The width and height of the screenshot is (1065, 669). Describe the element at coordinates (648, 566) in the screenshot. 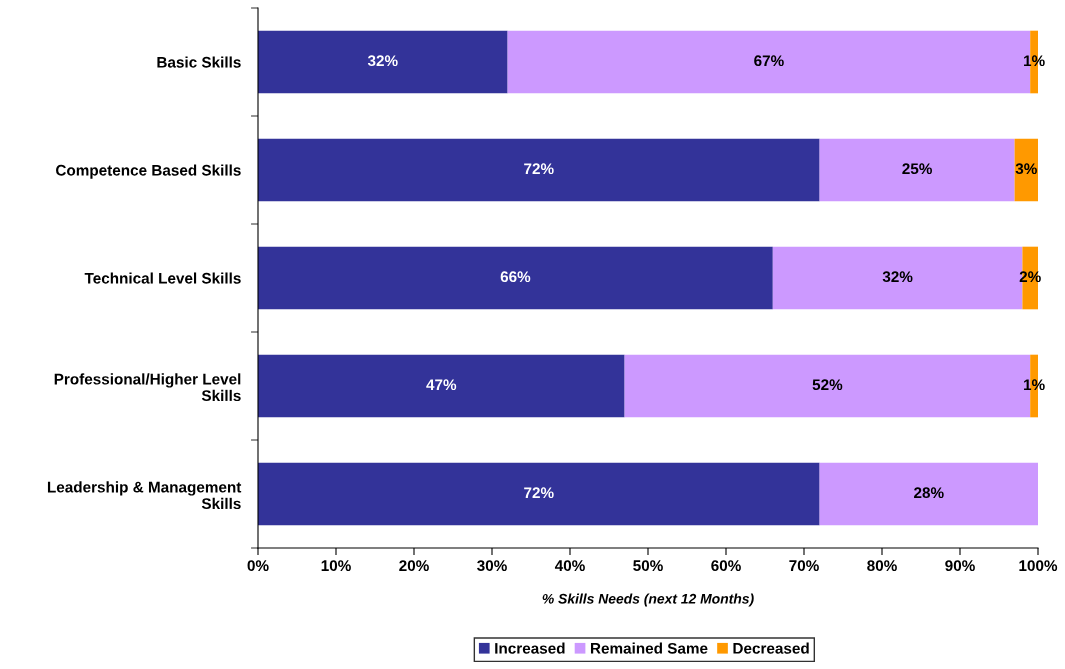

I see `x-tick-label: 50%` at that location.